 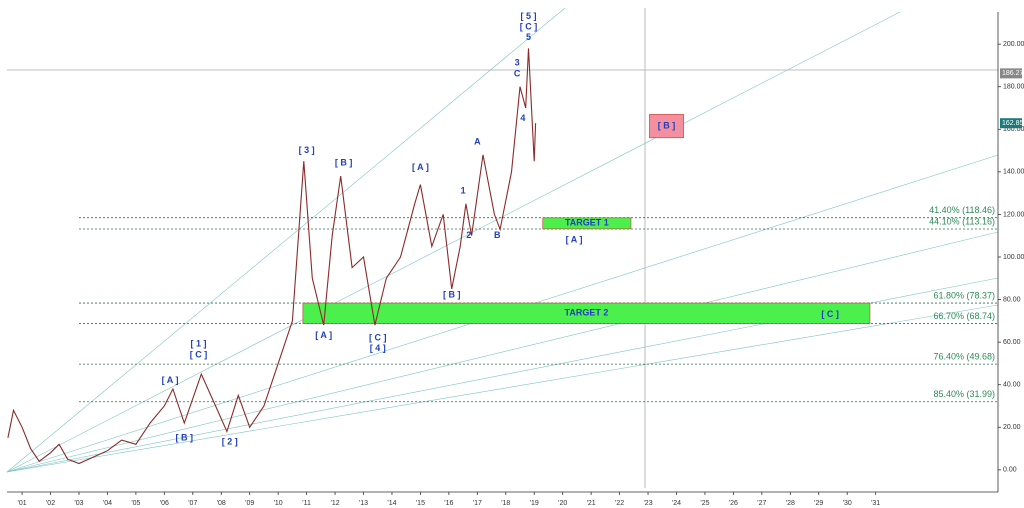 I want to click on x-tick-label: '27, so click(x=761, y=503).